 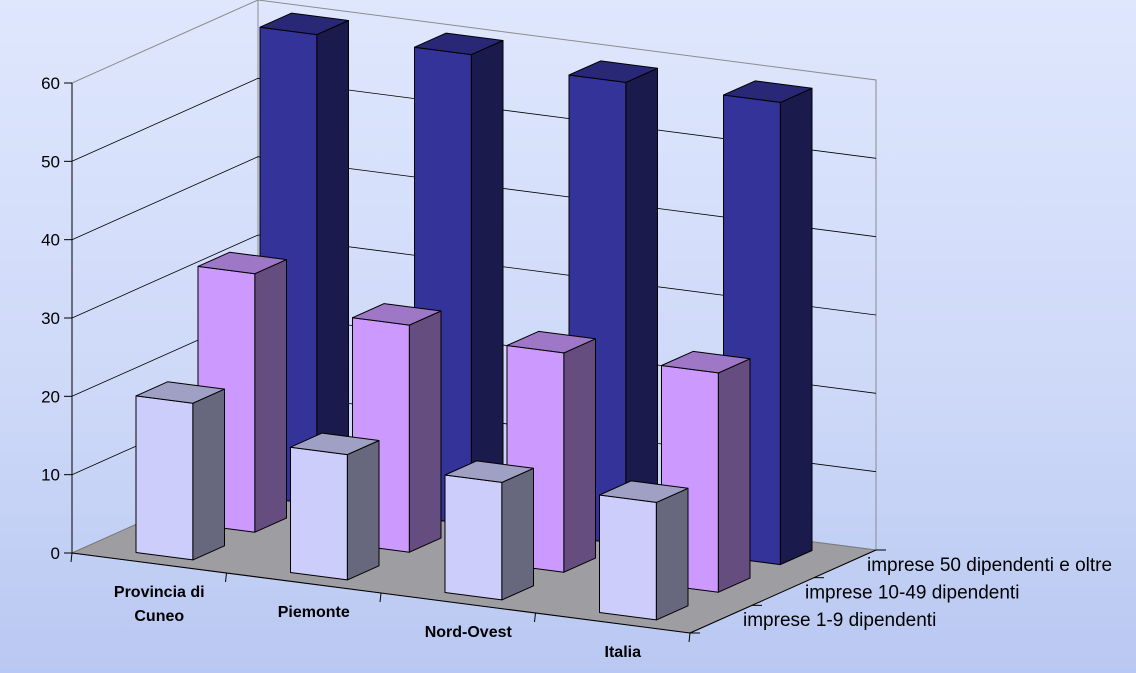 What do you see at coordinates (159, 592) in the screenshot?
I see `category-label: Provincia di` at bounding box center [159, 592].